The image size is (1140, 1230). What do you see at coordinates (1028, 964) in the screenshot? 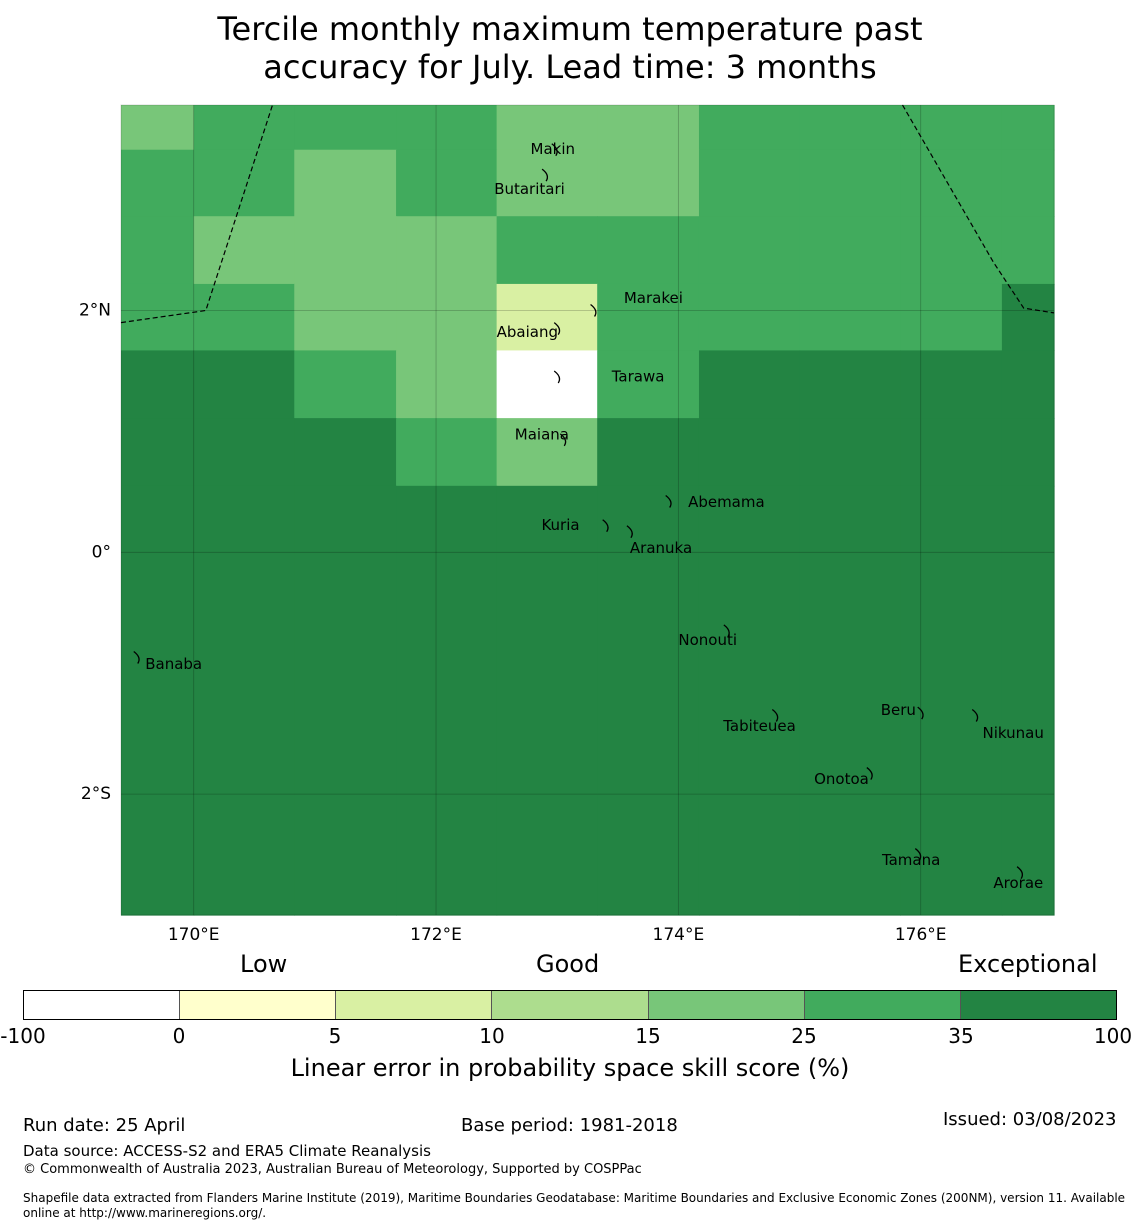
I see `colorbar-label-exceptional: Exceptional` at bounding box center [1028, 964].